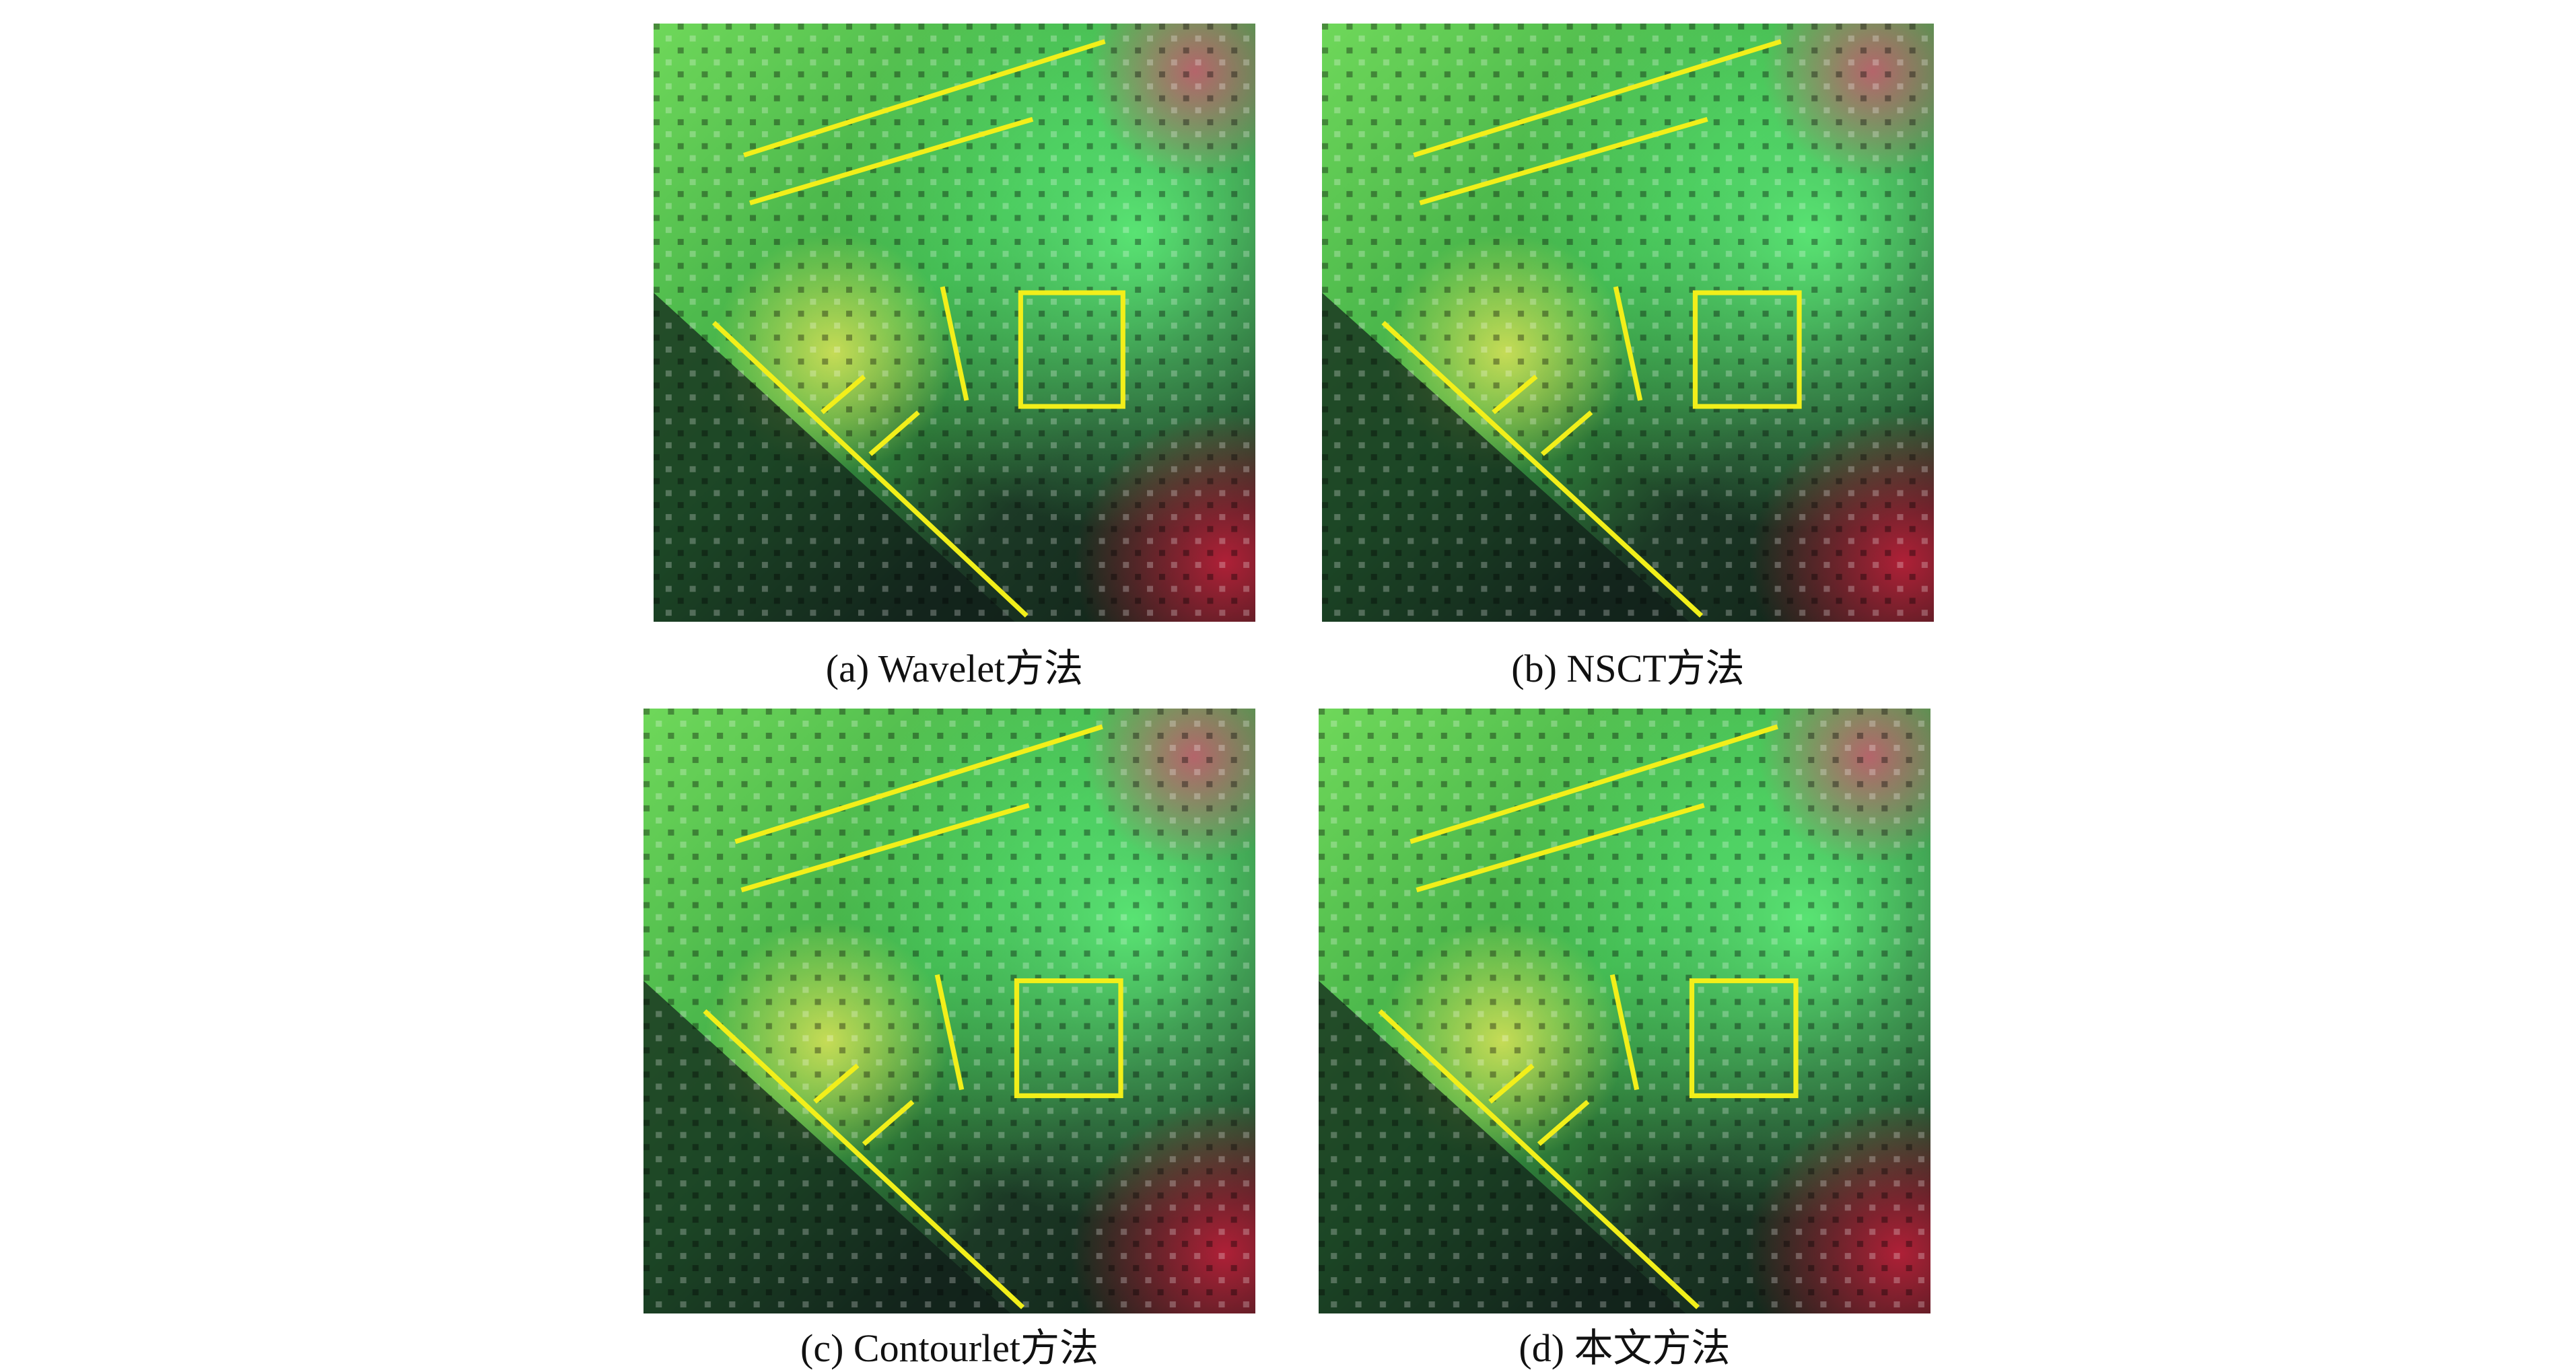 The width and height of the screenshot is (2576, 1370). What do you see at coordinates (1628, 668) in the screenshot?
I see `panel-caption: (b) NSCT方法` at bounding box center [1628, 668].